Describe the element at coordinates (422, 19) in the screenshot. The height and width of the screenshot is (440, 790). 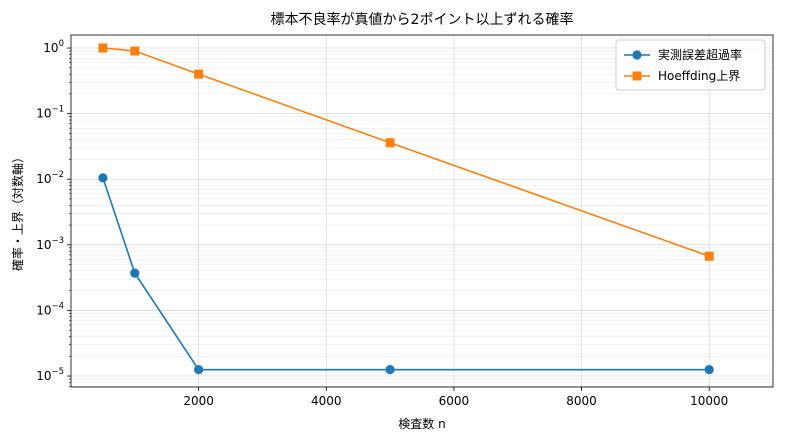
I see `chart-title: 標本不良率が真値から2ポイント以上ずれる確率` at that location.